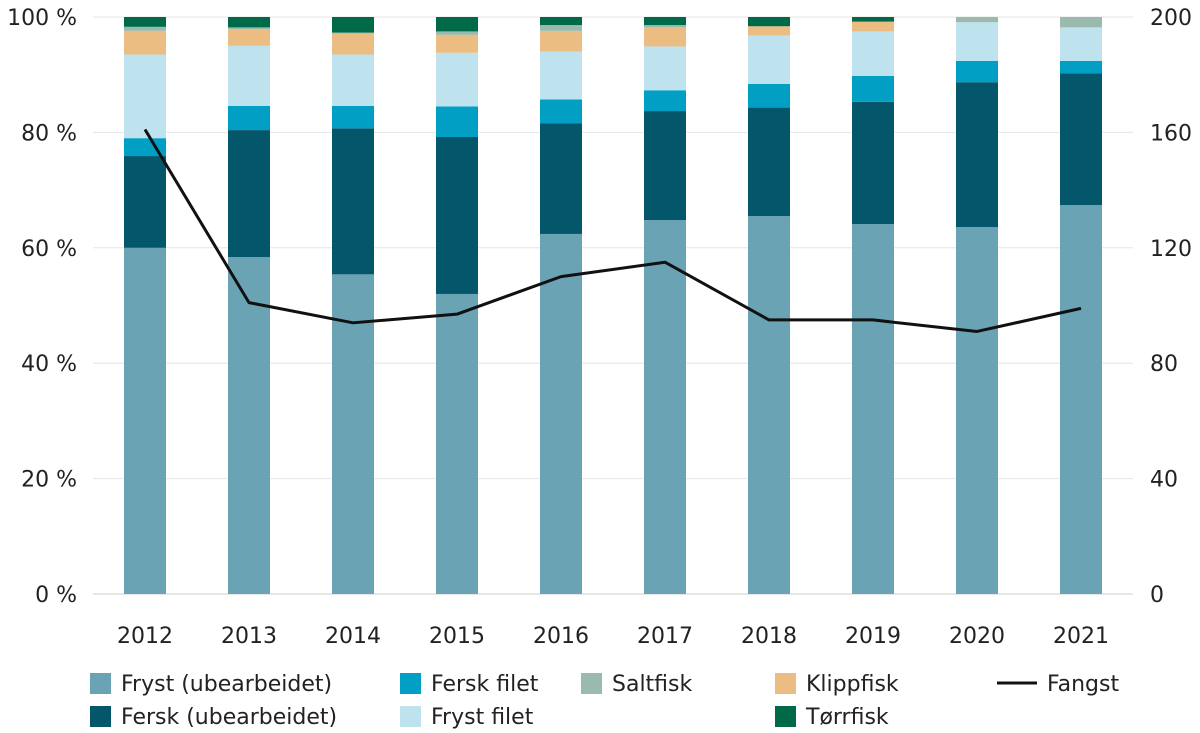 The height and width of the screenshot is (733, 1200). Describe the element at coordinates (769, 636) in the screenshot. I see `x-tick-label: 2018` at that location.